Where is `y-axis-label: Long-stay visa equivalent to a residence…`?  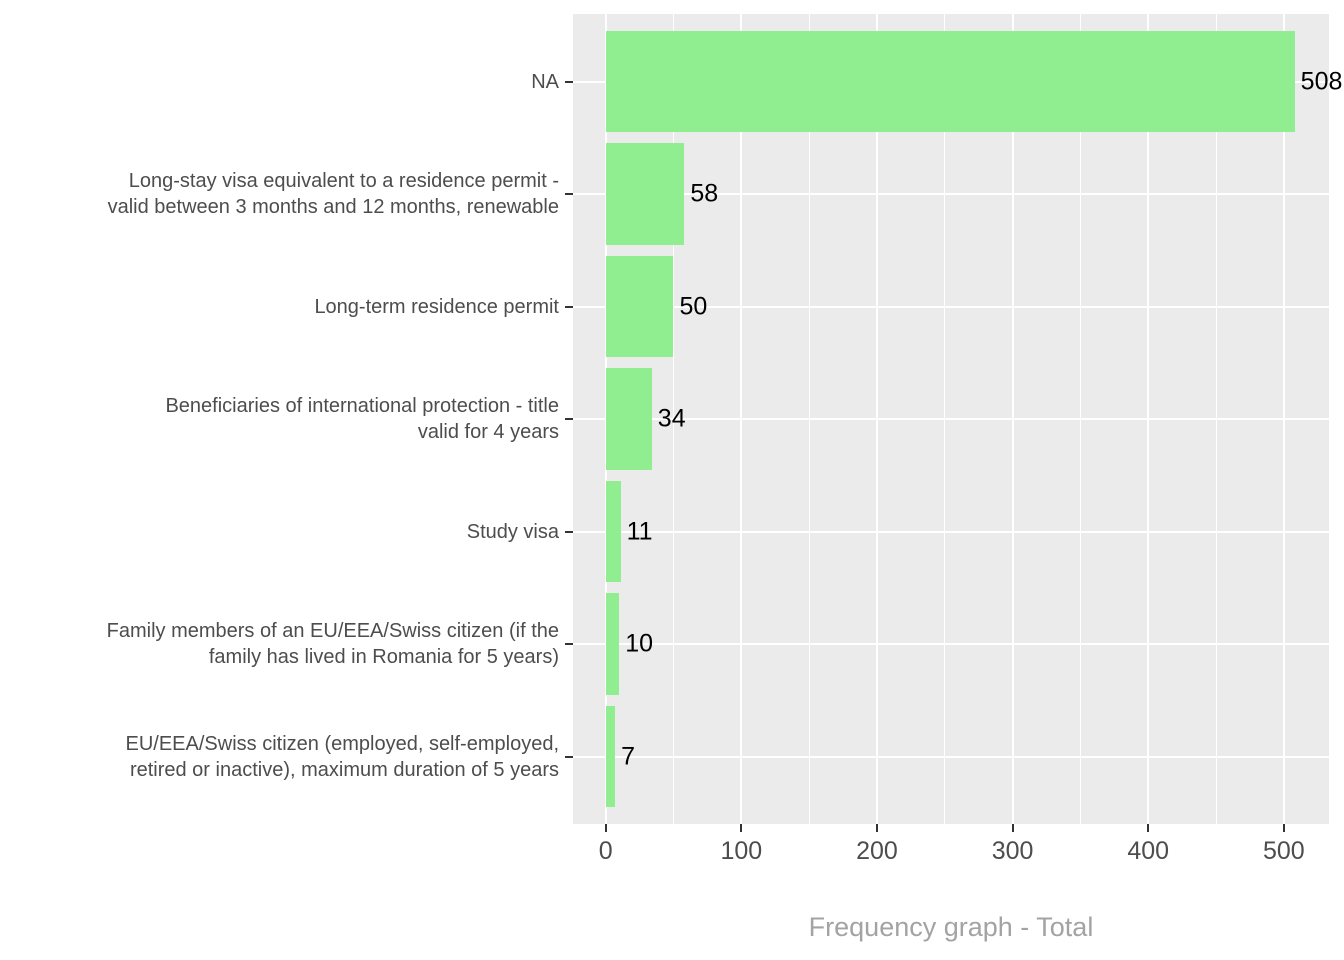
y-axis-label: Long-stay visa equivalent to a residence… is located at coordinates (333, 194).